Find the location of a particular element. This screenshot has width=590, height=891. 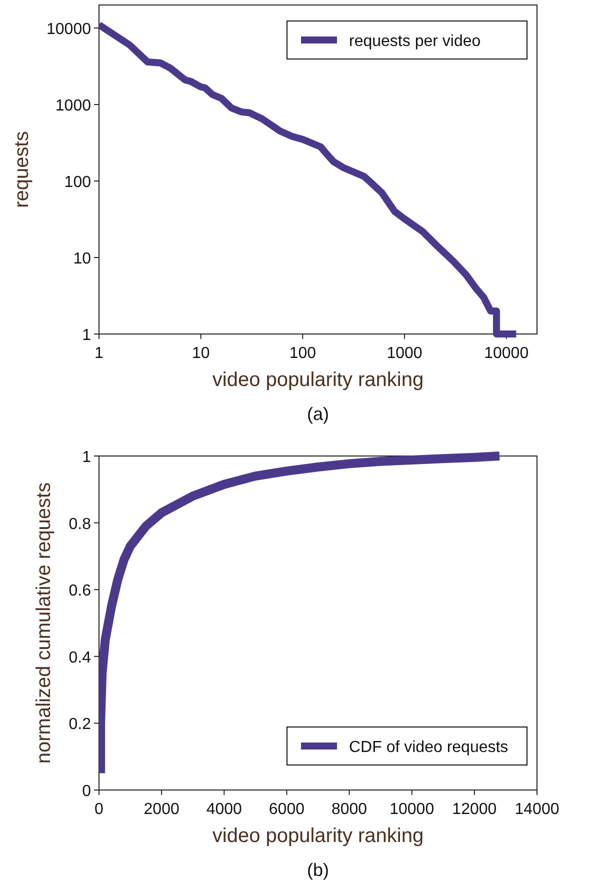

x-tick-label: 4000 is located at coordinates (224, 809).